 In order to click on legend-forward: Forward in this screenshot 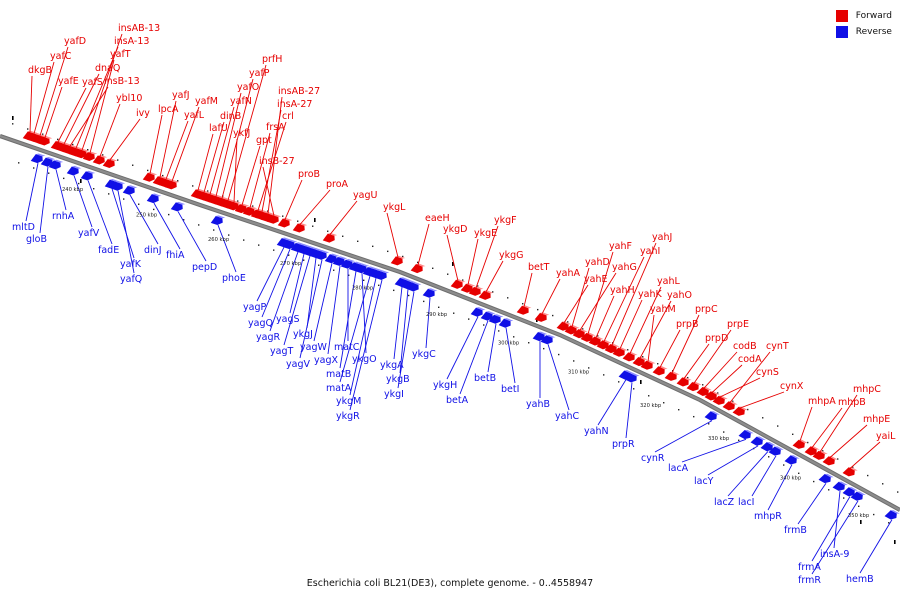, I will do `click(863, 16)`.